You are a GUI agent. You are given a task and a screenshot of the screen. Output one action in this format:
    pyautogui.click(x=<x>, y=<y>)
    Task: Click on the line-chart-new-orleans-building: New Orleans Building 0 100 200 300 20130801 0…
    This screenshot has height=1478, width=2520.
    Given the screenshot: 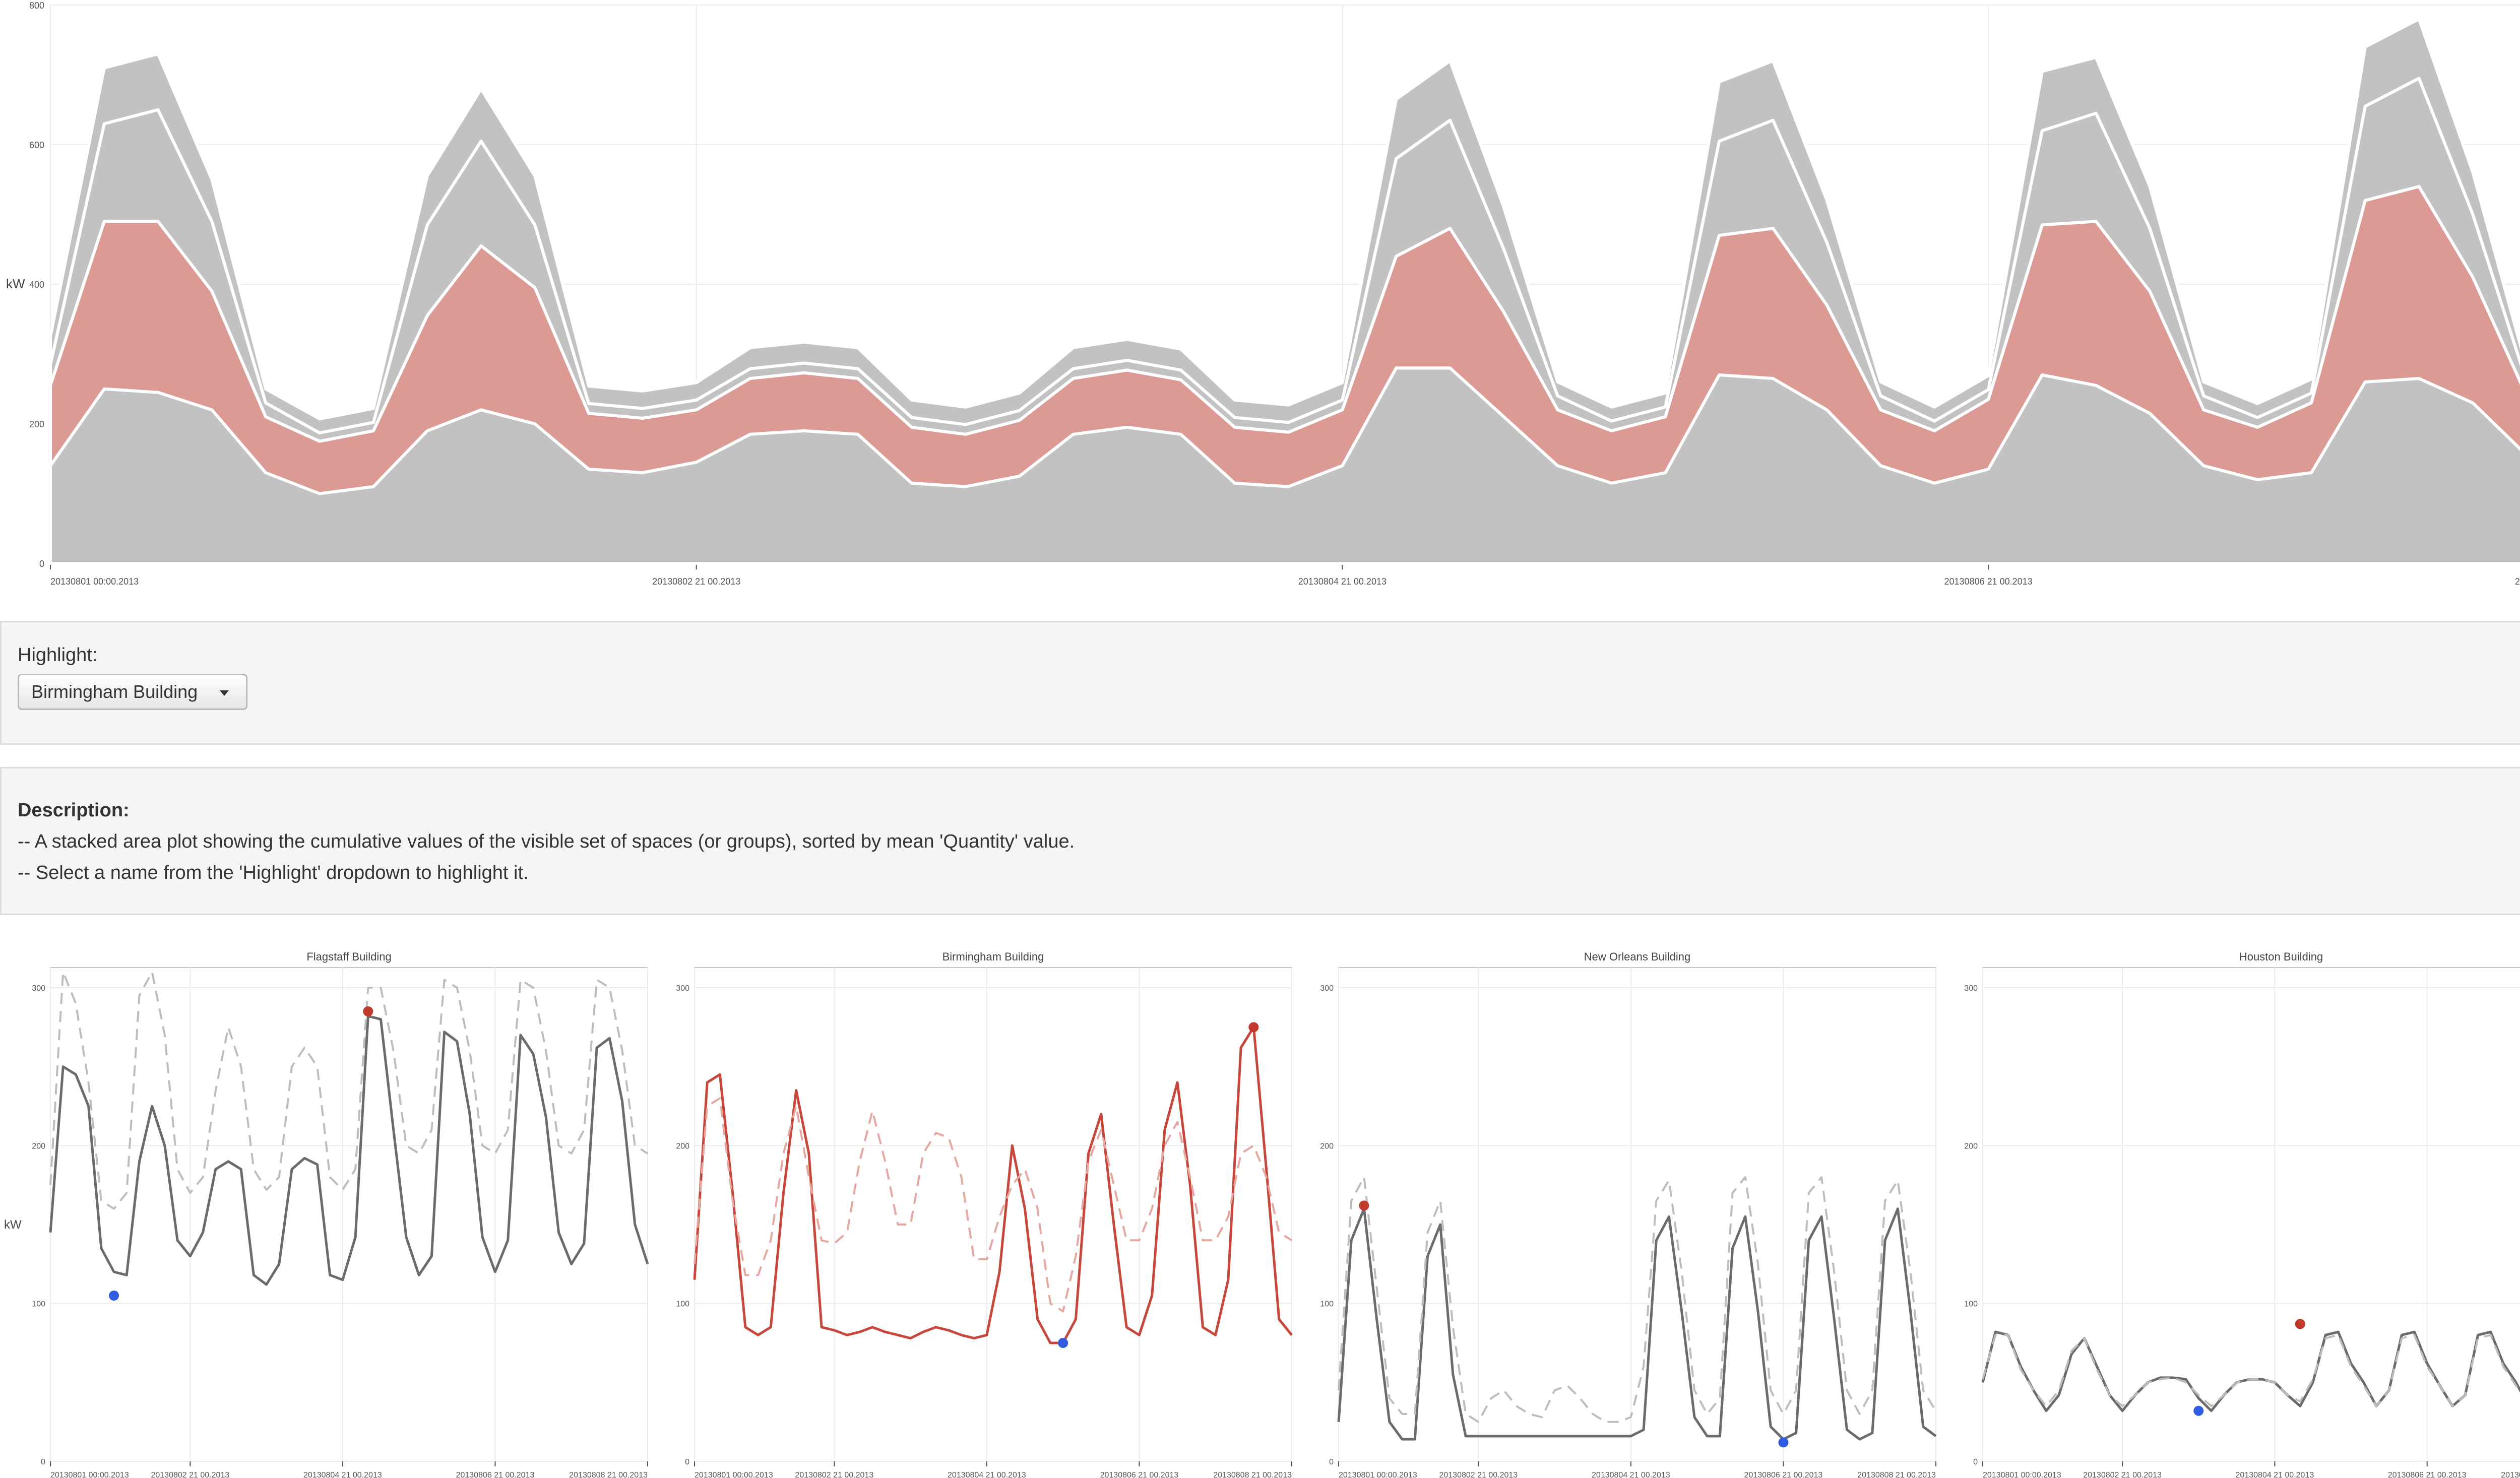 What is the action you would take?
    pyautogui.click(x=1628, y=1214)
    